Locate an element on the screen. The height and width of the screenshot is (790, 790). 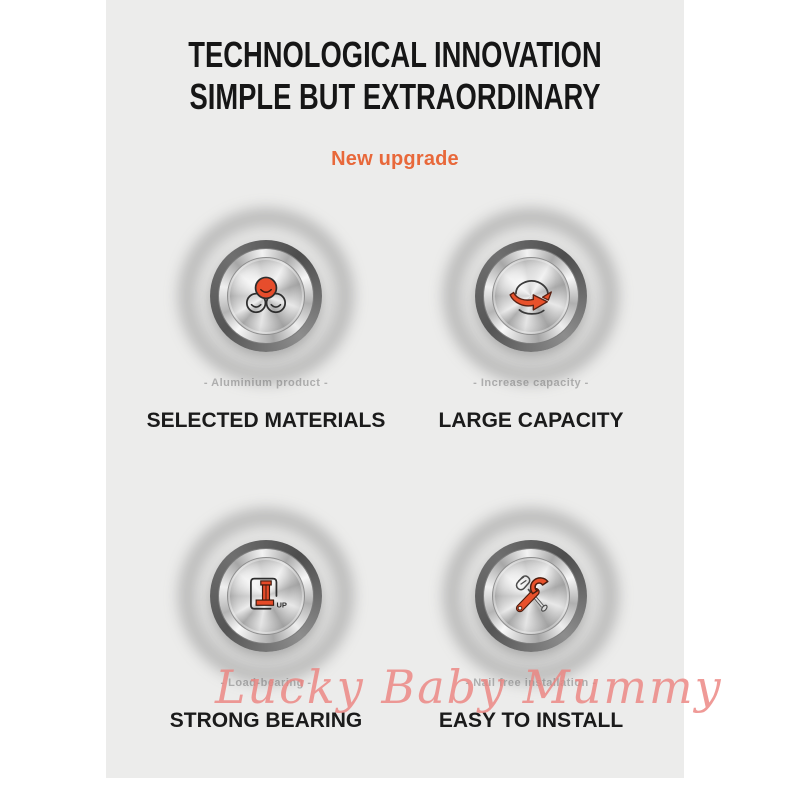
tools-icon is located at coordinates (532, 594).